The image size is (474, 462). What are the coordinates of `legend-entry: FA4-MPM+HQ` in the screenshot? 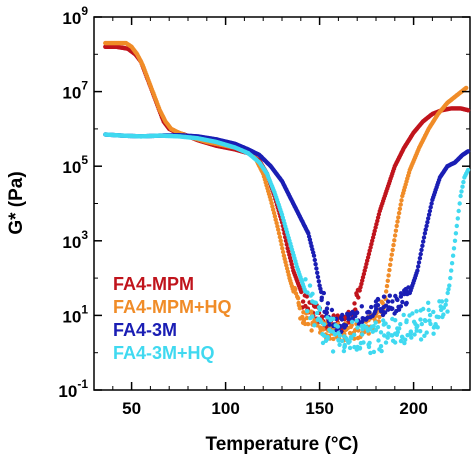 It's located at (172, 307).